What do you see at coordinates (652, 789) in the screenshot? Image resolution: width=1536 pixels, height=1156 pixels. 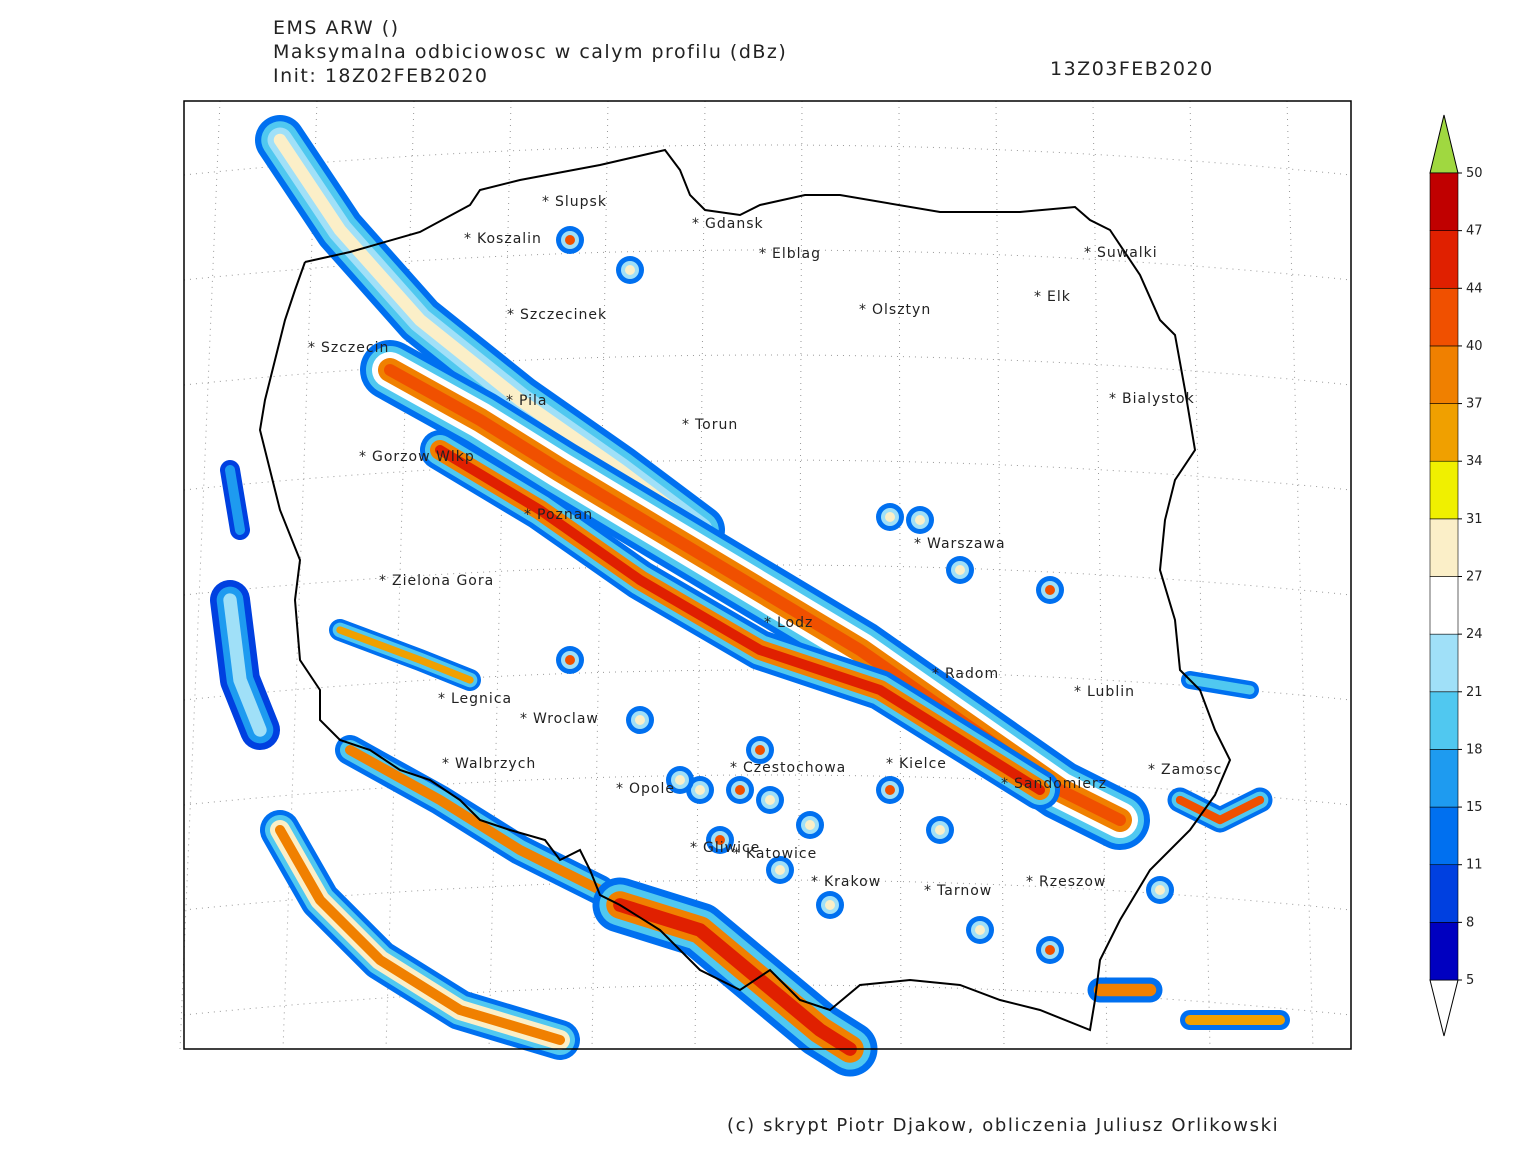 I see `city-label: Opole` at bounding box center [652, 789].